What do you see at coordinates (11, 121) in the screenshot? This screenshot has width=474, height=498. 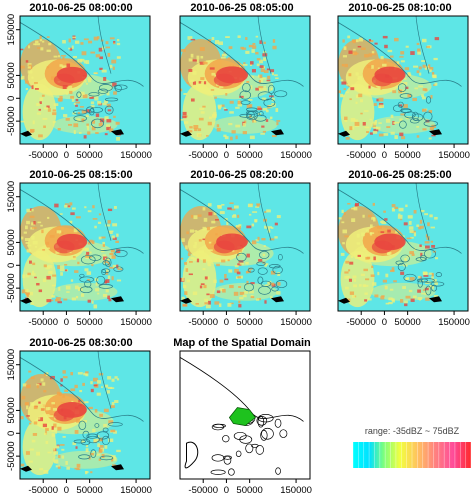 I see `y-tick-label: -50000` at bounding box center [11, 121].